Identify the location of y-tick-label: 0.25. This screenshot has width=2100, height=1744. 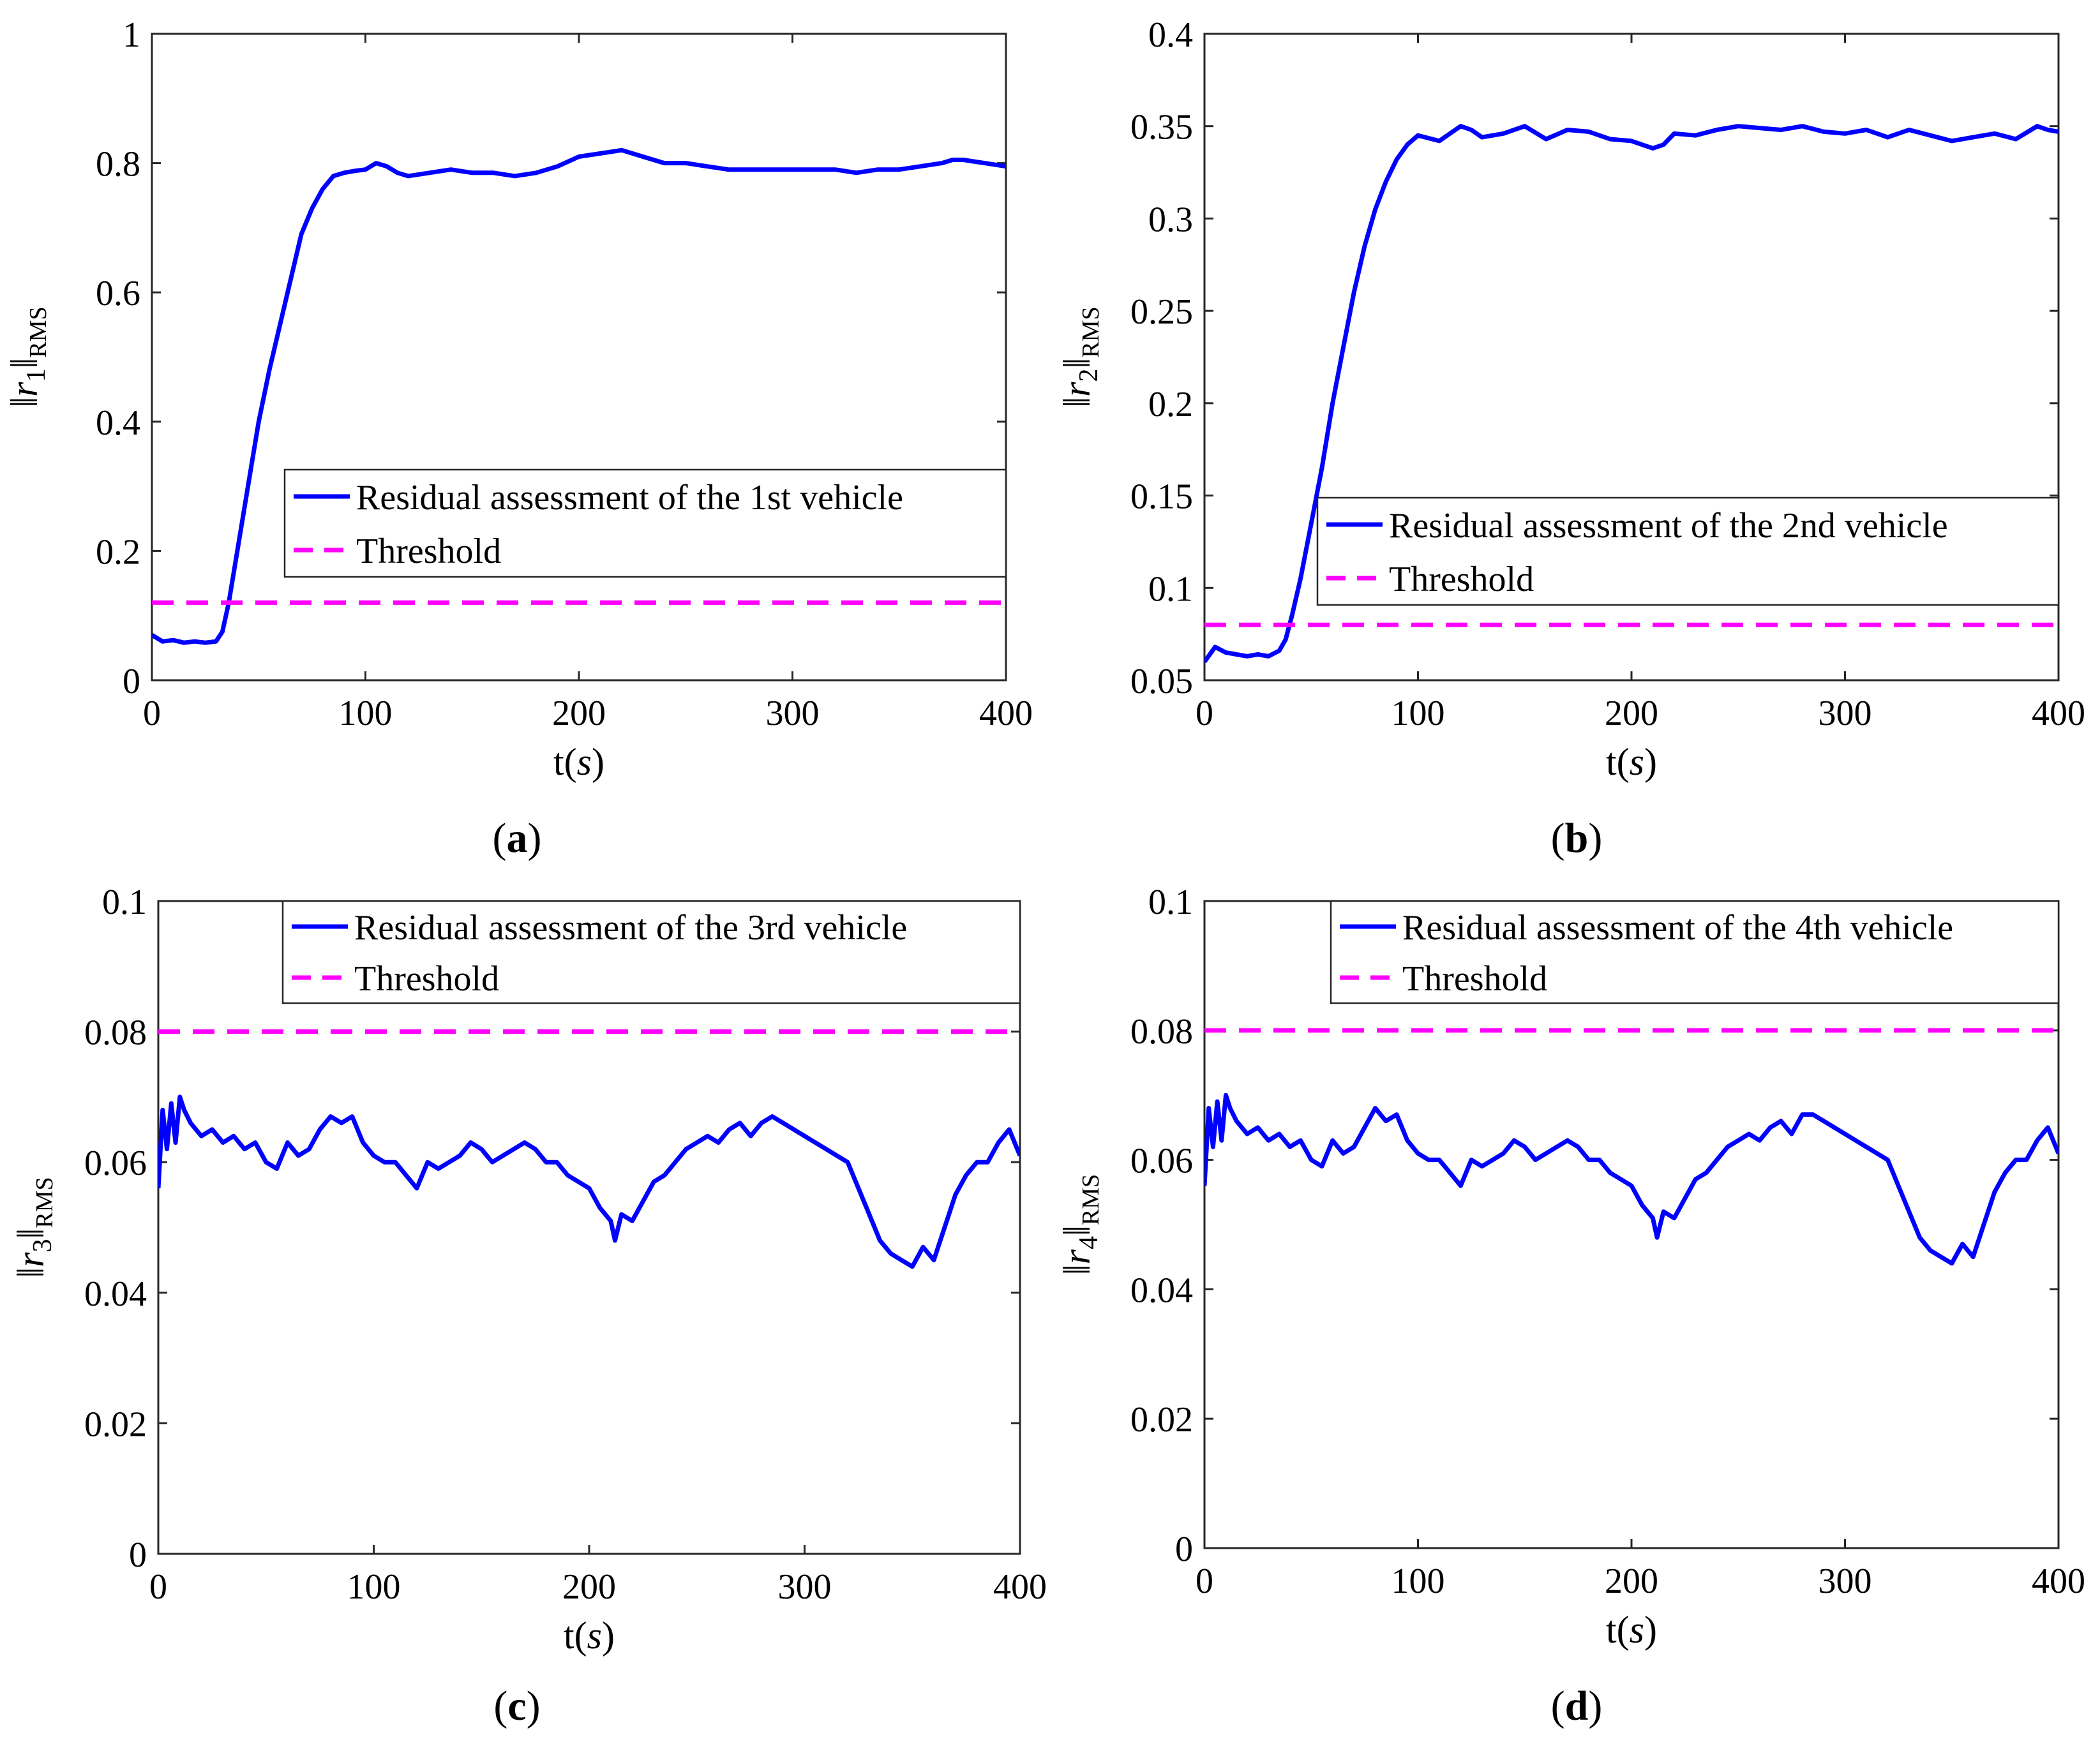
(1161, 312).